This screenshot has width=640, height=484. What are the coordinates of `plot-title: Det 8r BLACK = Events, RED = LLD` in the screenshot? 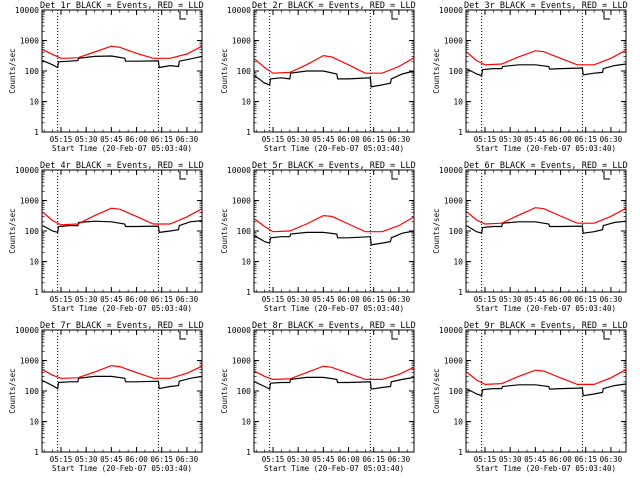 It's located at (334, 326).